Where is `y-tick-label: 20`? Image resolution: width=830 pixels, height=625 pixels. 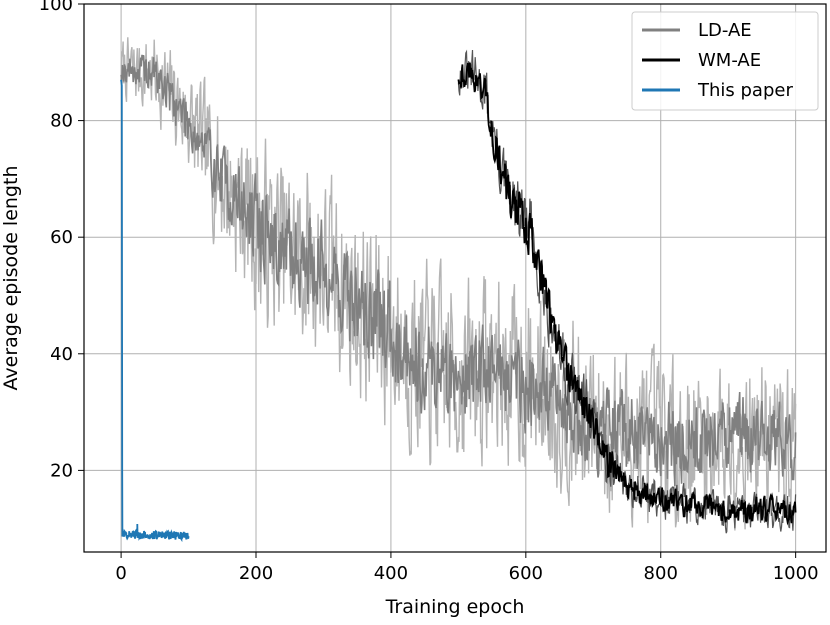
y-tick-label: 20 is located at coordinates (61, 470).